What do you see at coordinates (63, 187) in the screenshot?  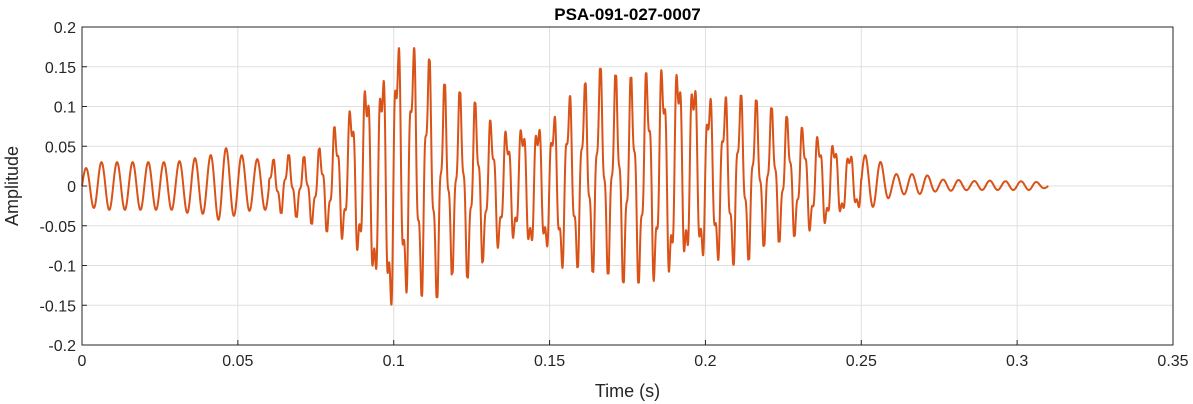 I see `y-axis: -0.2 -0.15 -0.1 -0.05 0 0.05 0.1 0.15 0.2` at bounding box center [63, 187].